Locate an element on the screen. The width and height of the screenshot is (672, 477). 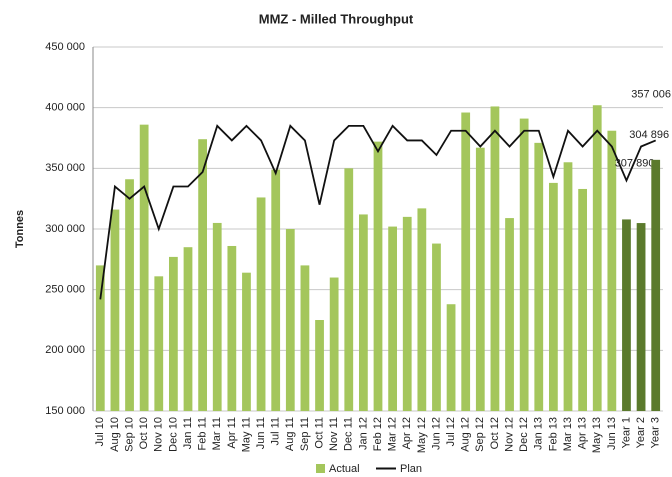
y-tick-label: 200 000 is located at coordinates (65, 350).